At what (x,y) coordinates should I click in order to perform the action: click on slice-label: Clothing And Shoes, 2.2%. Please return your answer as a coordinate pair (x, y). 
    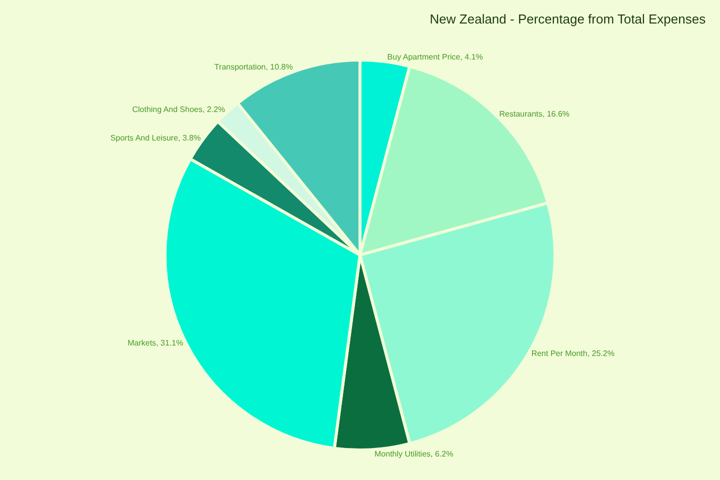
    Looking at the image, I should click on (179, 109).